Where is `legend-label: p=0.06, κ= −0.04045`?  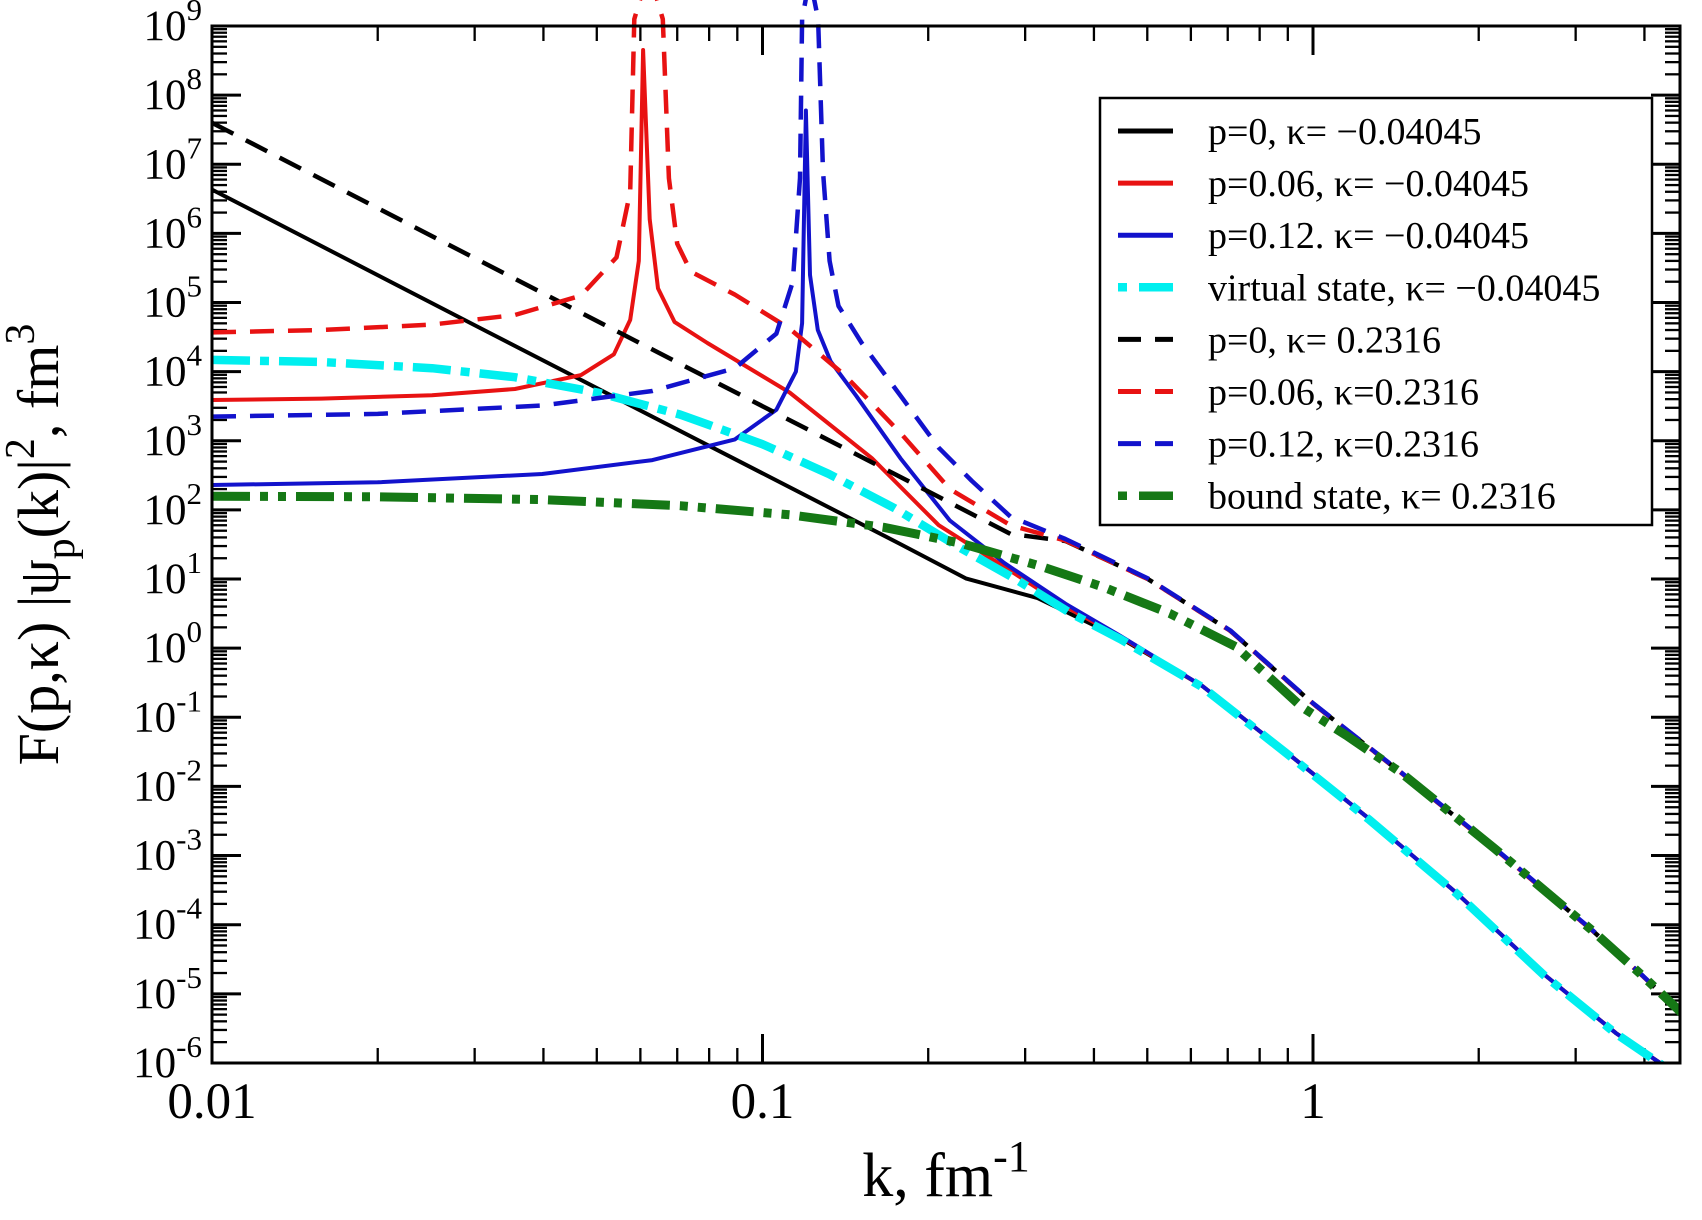
legend-label: p=0.06, κ= −0.04045 is located at coordinates (1368, 184).